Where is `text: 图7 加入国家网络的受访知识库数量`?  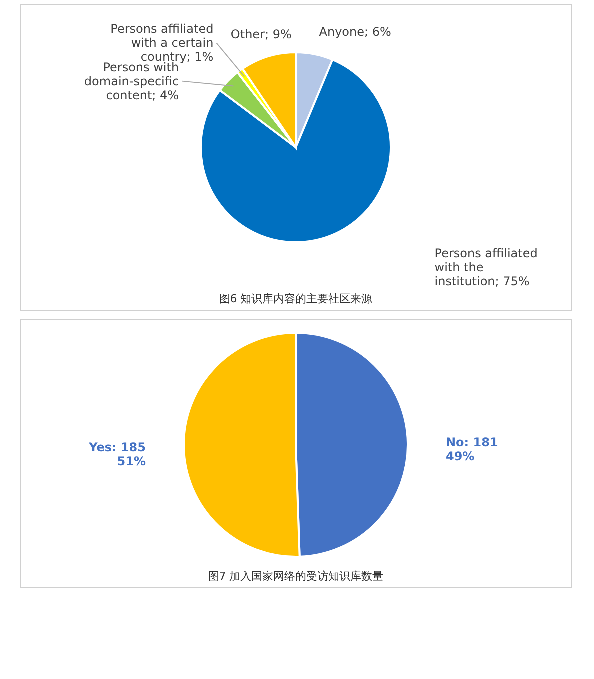
text: 图7 加入国家网络的受访知识库数量 is located at coordinates (296, 576).